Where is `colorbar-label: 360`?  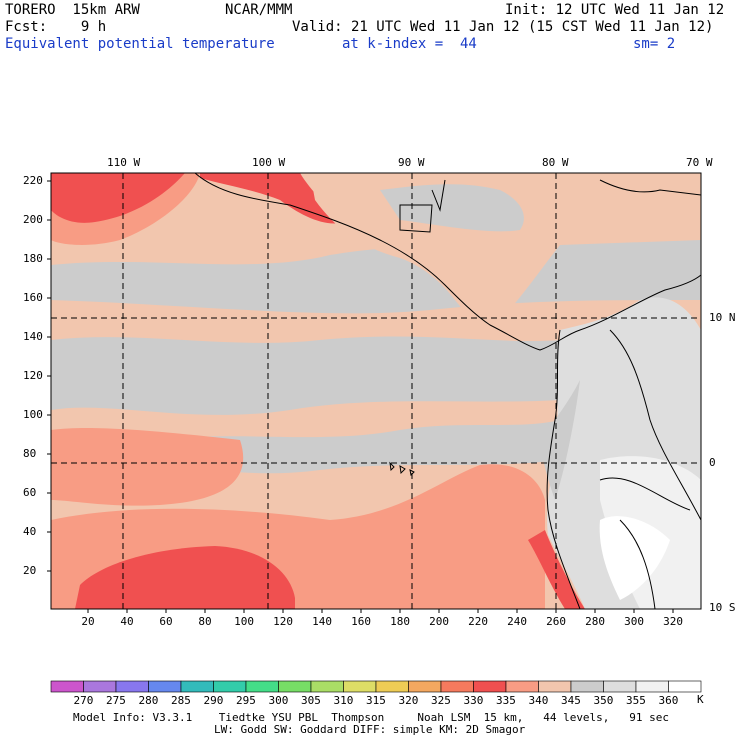
colorbar-label: 360 is located at coordinates (668, 700).